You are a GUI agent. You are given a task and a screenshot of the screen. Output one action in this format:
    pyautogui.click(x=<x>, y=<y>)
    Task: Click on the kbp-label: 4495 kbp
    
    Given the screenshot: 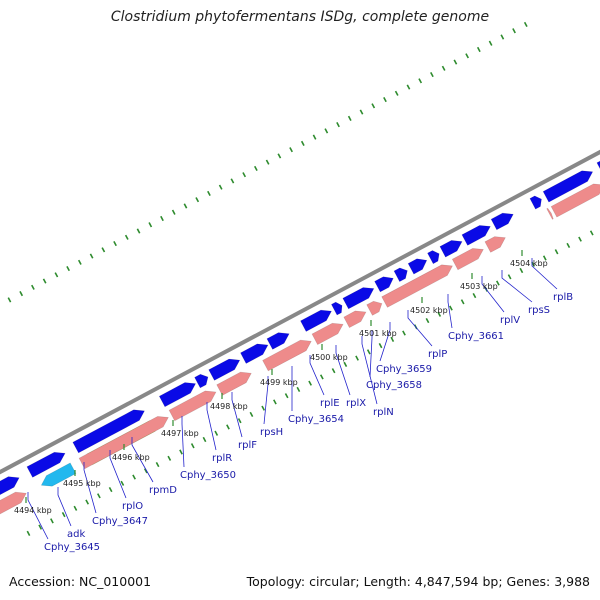 What is the action you would take?
    pyautogui.click(x=82, y=483)
    